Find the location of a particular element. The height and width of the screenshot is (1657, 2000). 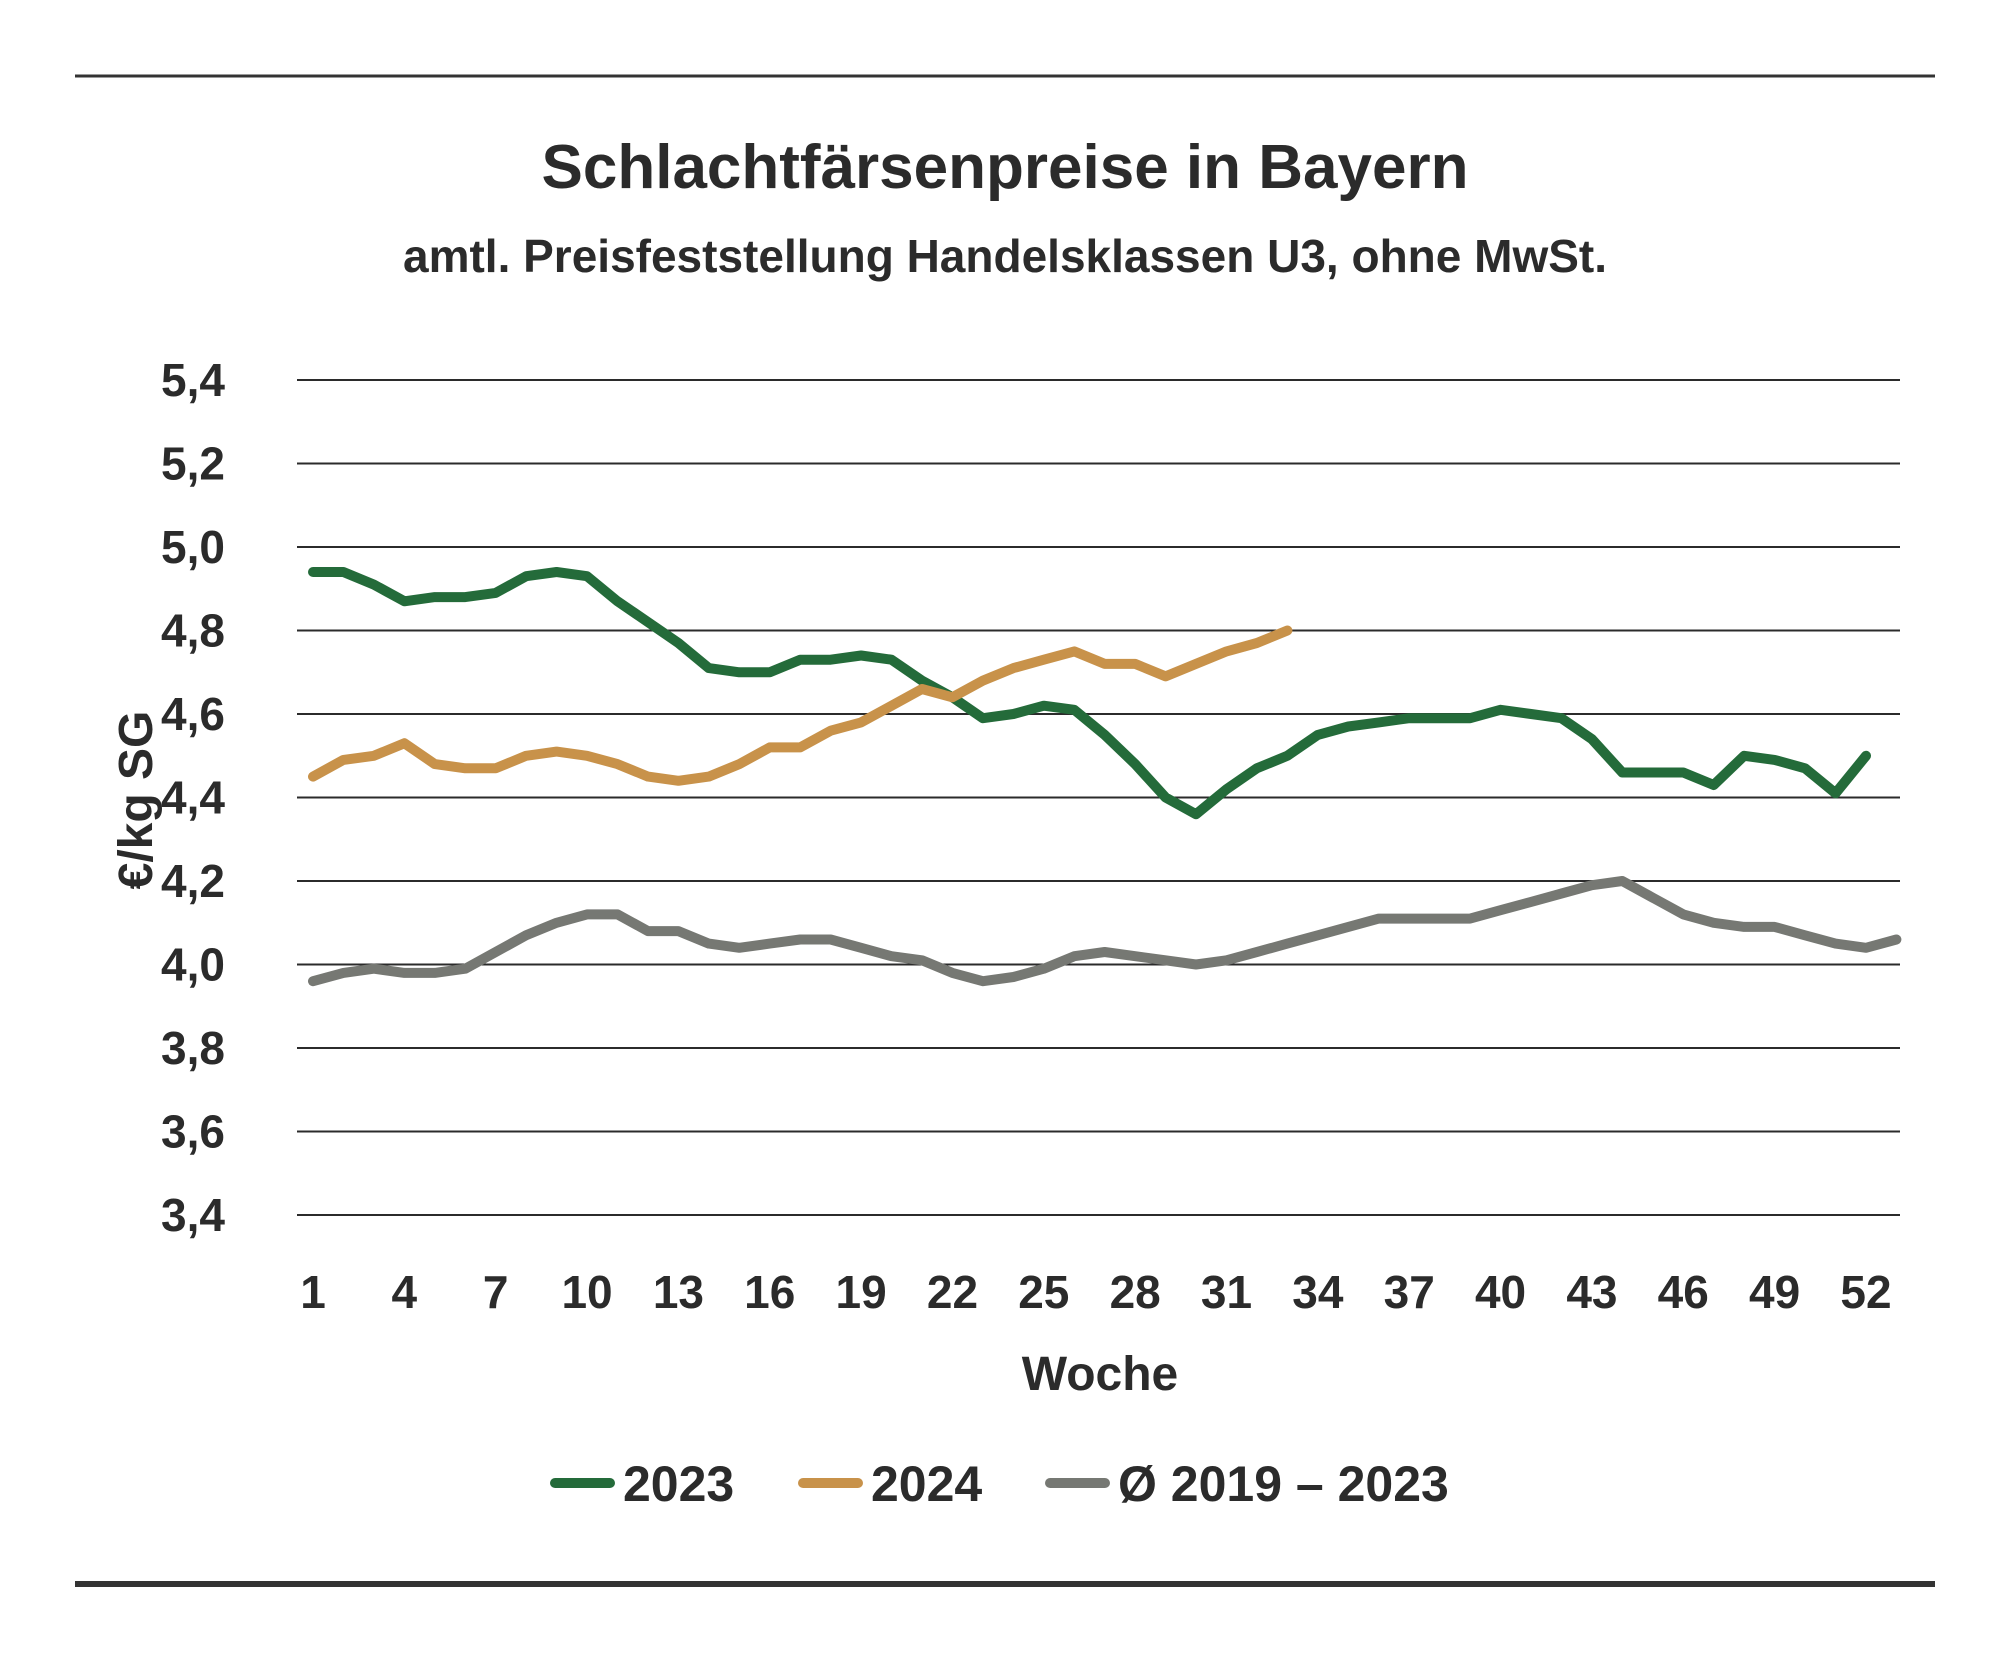

y-tick-label: 3,8 is located at coordinates (193, 1048).